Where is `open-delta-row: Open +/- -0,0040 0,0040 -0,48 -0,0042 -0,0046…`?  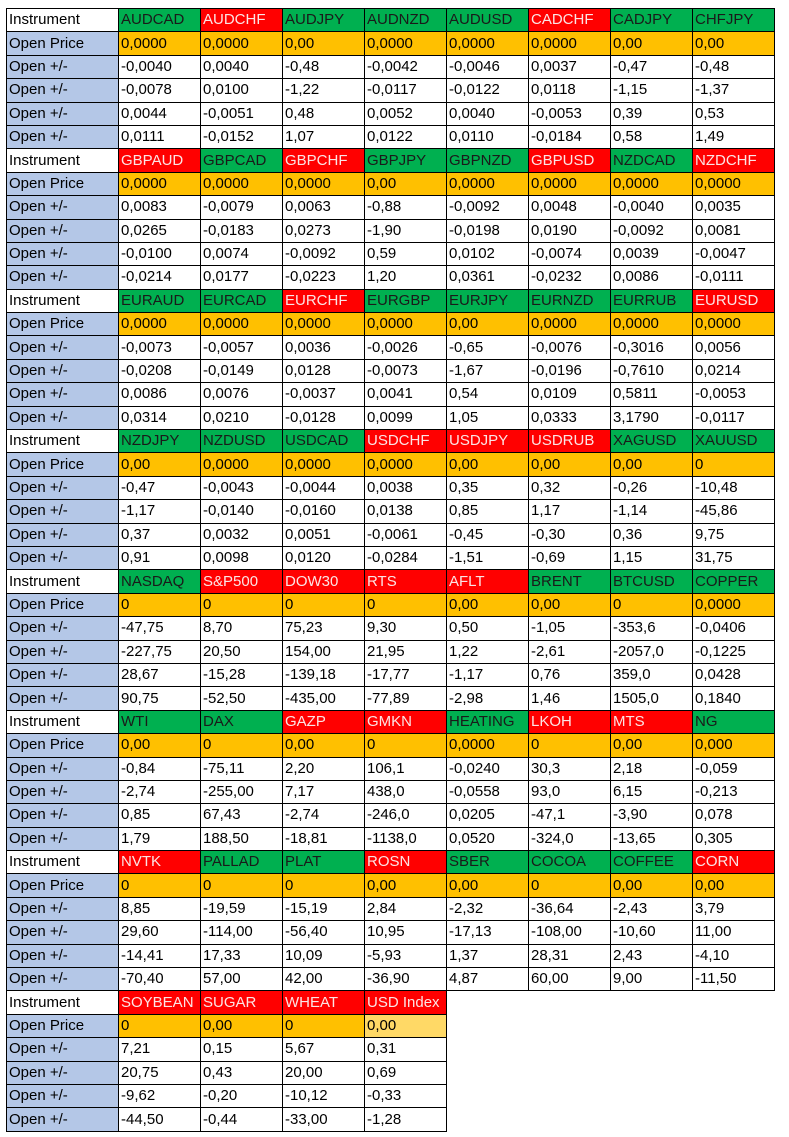
open-delta-row: Open +/- -0,0040 0,0040 -0,48 -0,0042 -0,0046… is located at coordinates (390, 67).